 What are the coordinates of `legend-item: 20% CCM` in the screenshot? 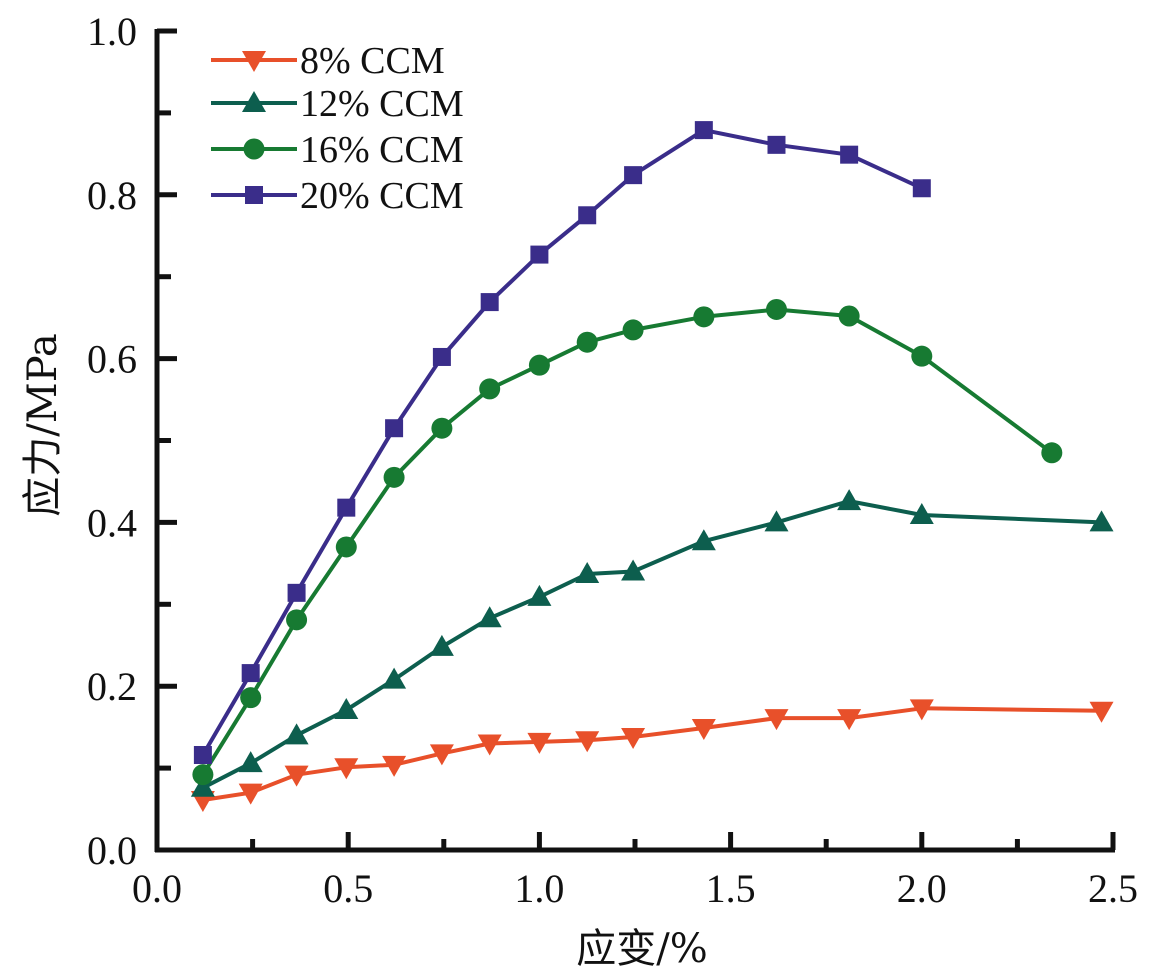 It's located at (337, 196).